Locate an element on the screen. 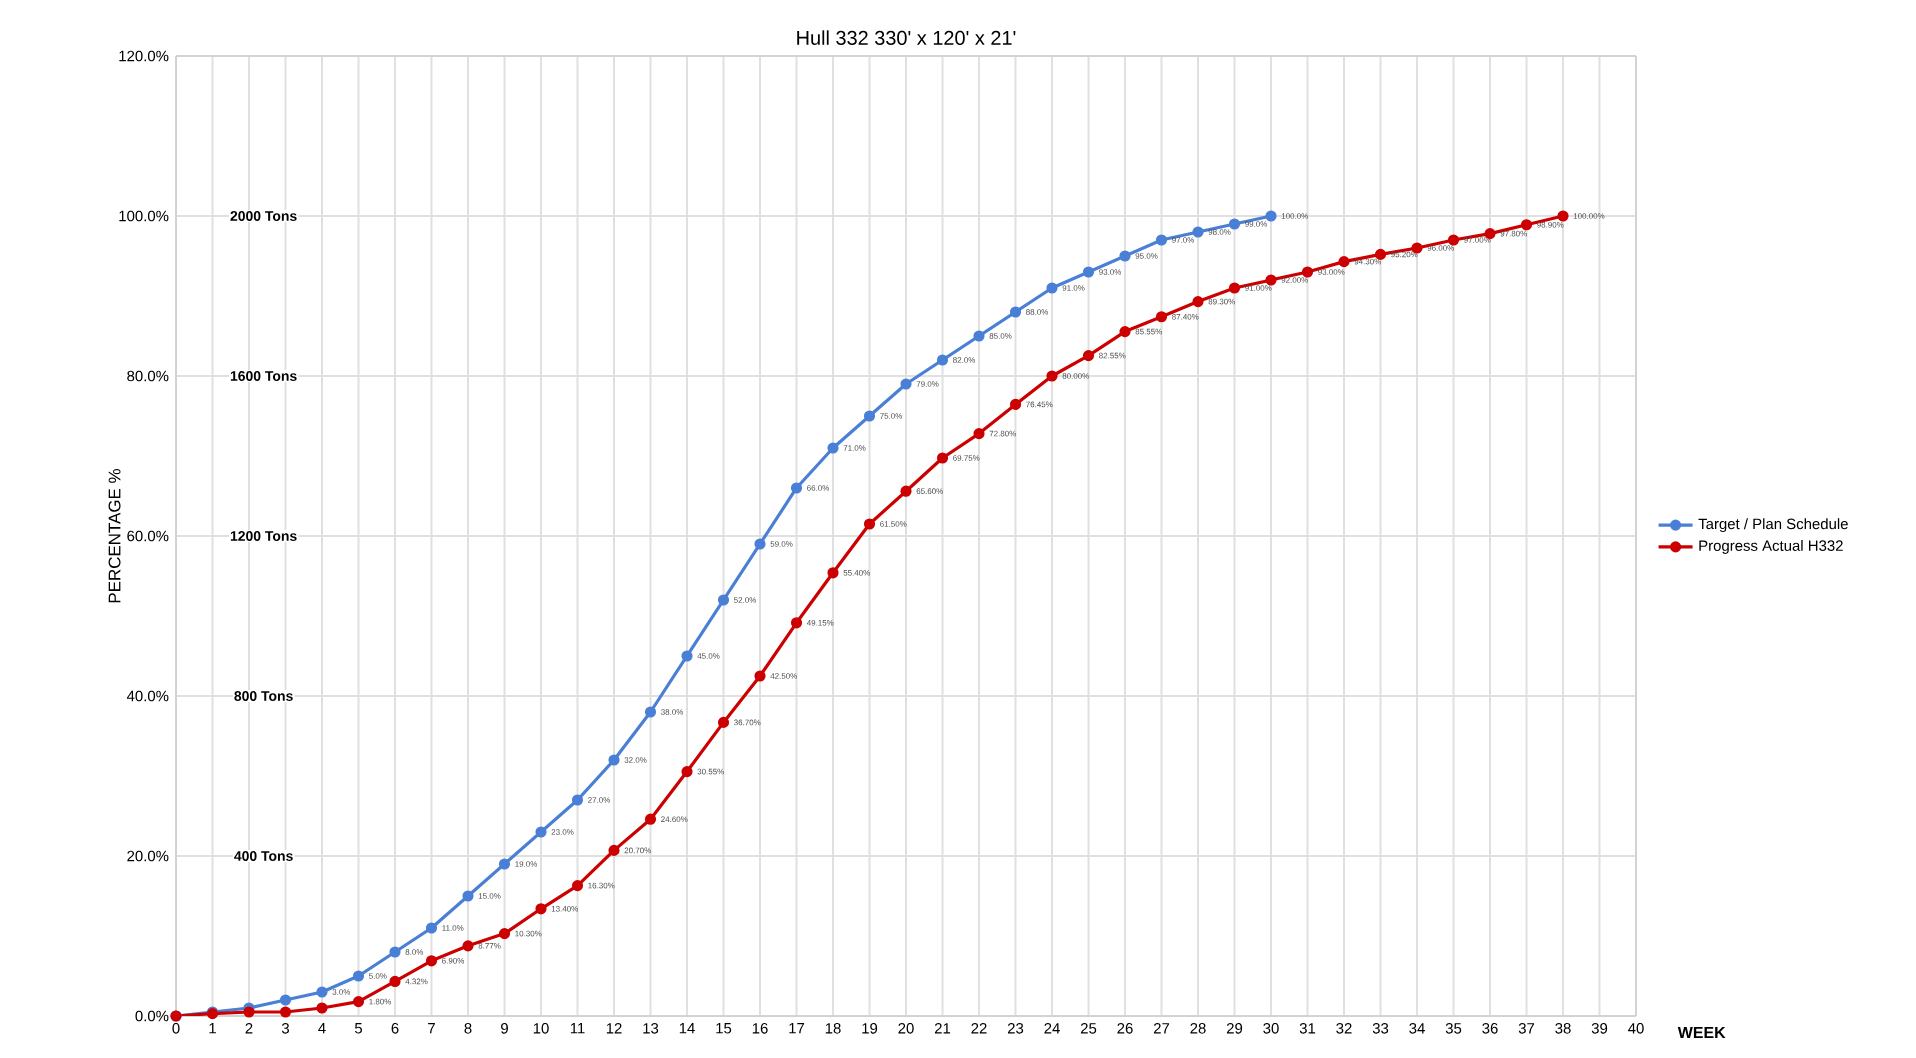  chart-title: Hull 332 330' x 120' x 21' is located at coordinates (906, 37).